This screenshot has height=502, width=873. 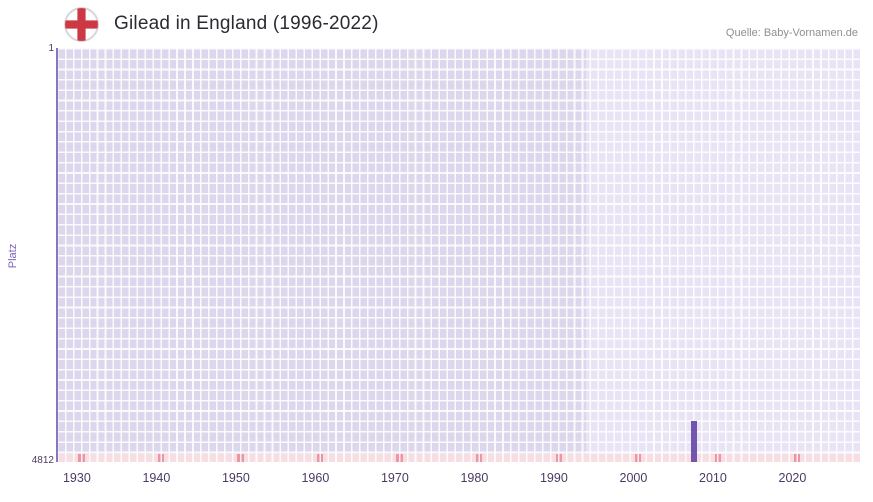 What do you see at coordinates (13, 256) in the screenshot?
I see `y-axis-label: Platz` at bounding box center [13, 256].